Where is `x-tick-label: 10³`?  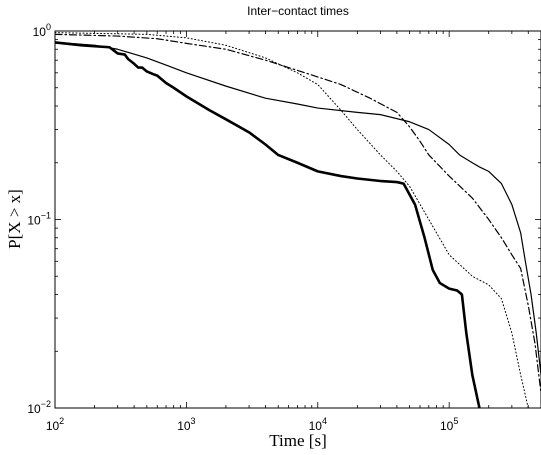 x-tick-label: 10³ is located at coordinates (186, 424).